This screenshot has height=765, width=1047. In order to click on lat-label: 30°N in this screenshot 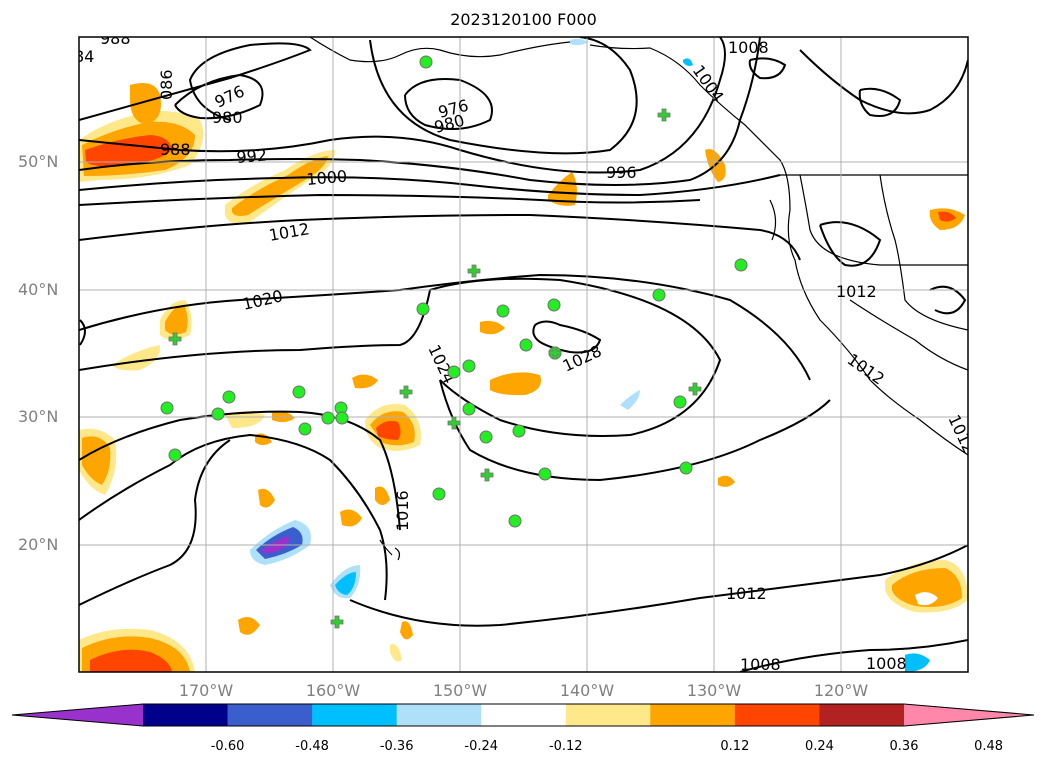, I will do `click(38, 416)`.